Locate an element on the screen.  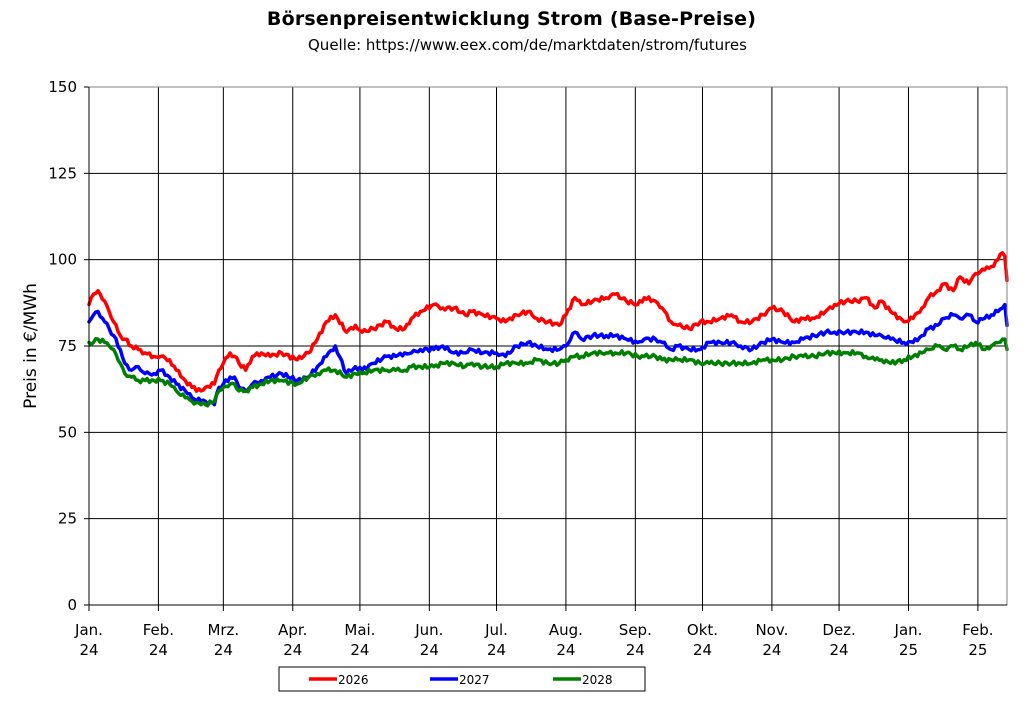
y-tick-label: 125 is located at coordinates (62, 173).